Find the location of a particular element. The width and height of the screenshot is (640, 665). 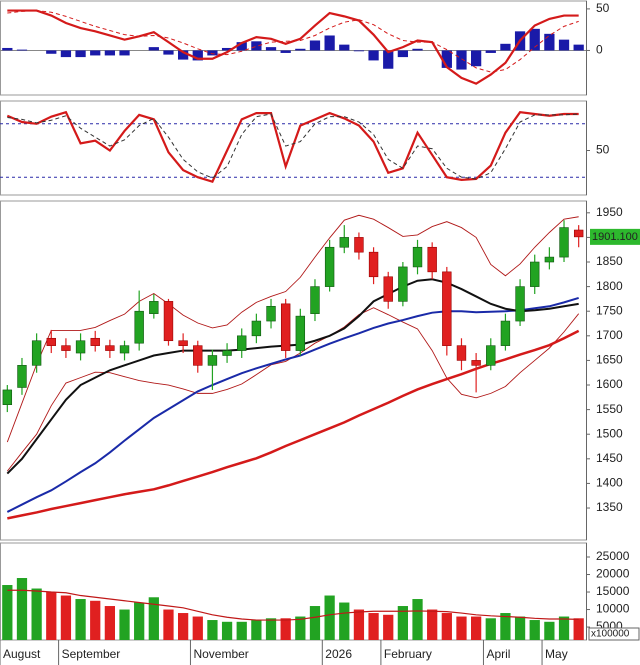

x-tick-label: August is located at coordinates (22, 654).